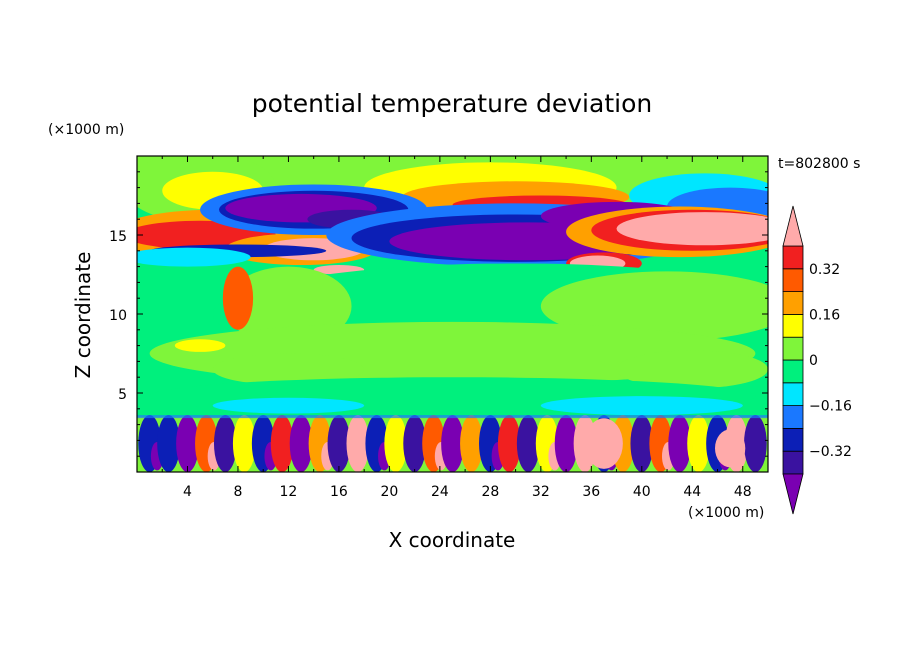 This screenshot has height=654, width=904. Describe the element at coordinates (83, 315) in the screenshot. I see `y-axis-label: Z coordinate` at that location.